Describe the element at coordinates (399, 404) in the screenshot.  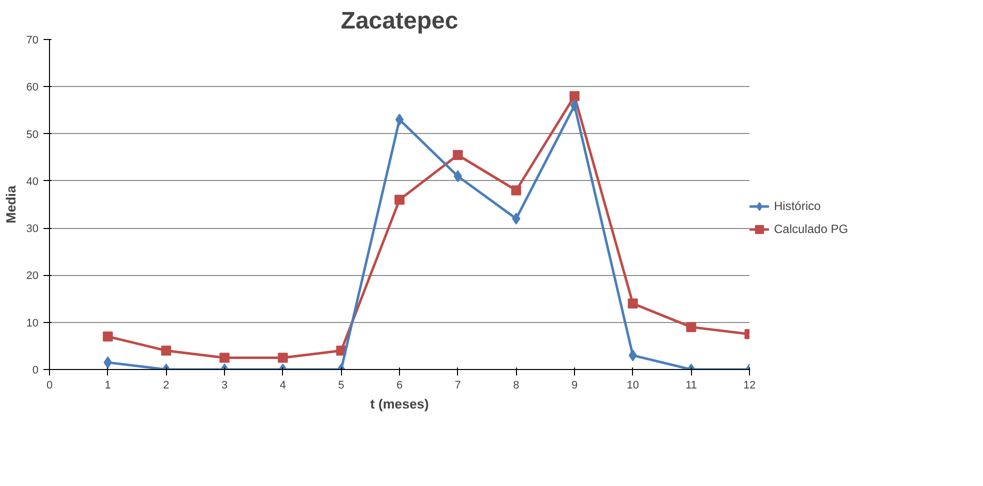
I see `x-axis-title: t (meses)` at that location.